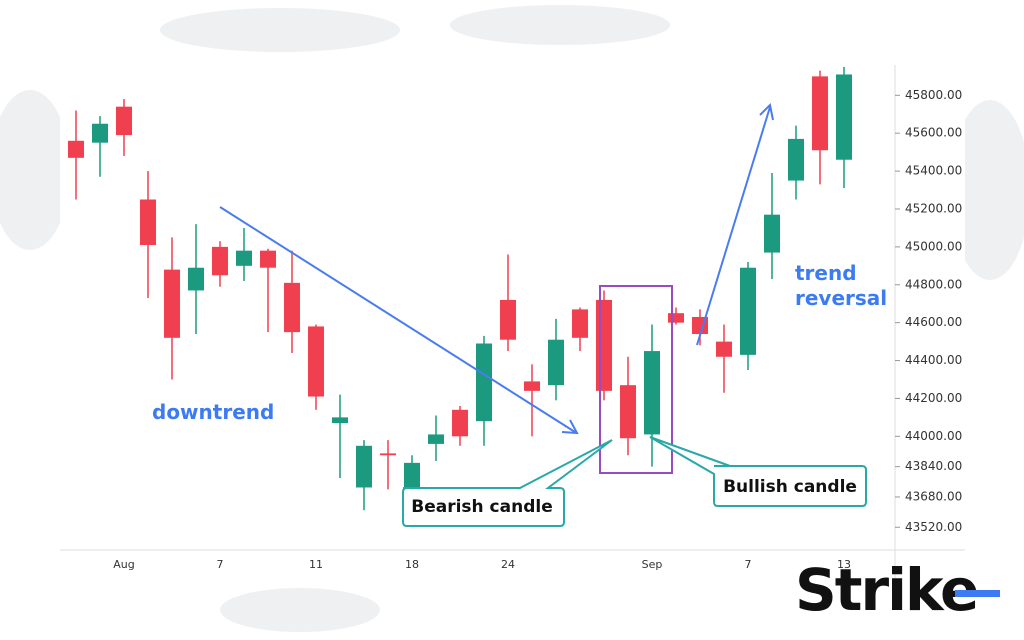 The height and width of the screenshot is (640, 1024). I want to click on x-tick-label: Sep, so click(652, 564).